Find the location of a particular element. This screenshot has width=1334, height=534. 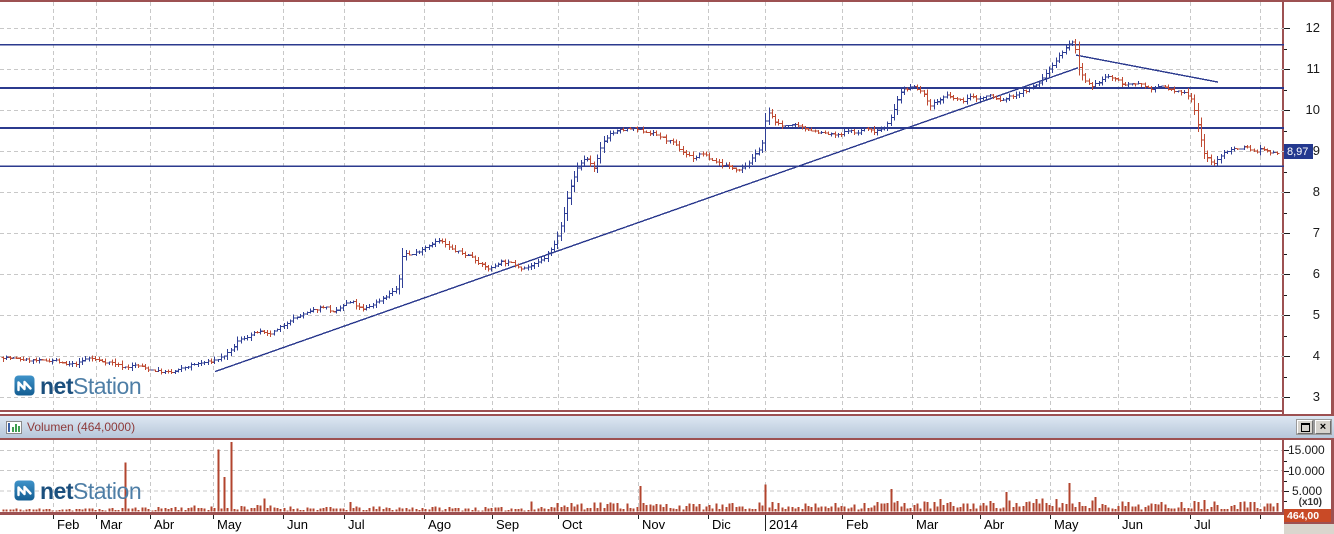

volume-panel-titlebar: Volumen (464,0000) × is located at coordinates (667, 427).